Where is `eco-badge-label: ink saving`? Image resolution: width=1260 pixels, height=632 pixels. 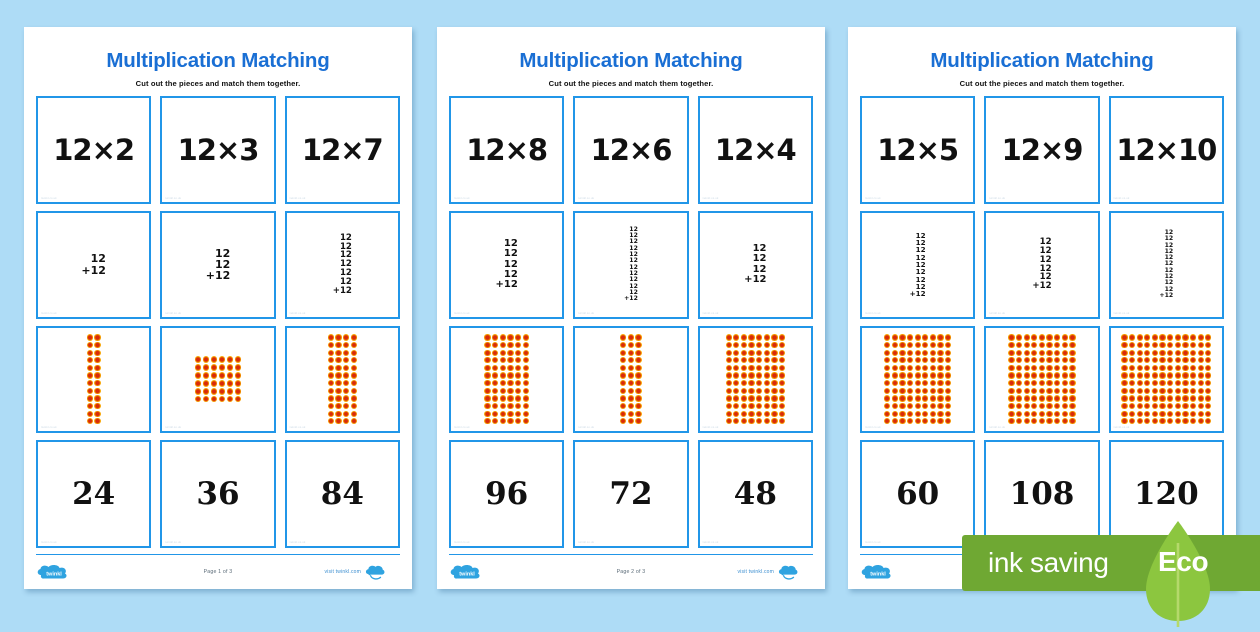 eco-badge-label: ink saving is located at coordinates (1048, 562).